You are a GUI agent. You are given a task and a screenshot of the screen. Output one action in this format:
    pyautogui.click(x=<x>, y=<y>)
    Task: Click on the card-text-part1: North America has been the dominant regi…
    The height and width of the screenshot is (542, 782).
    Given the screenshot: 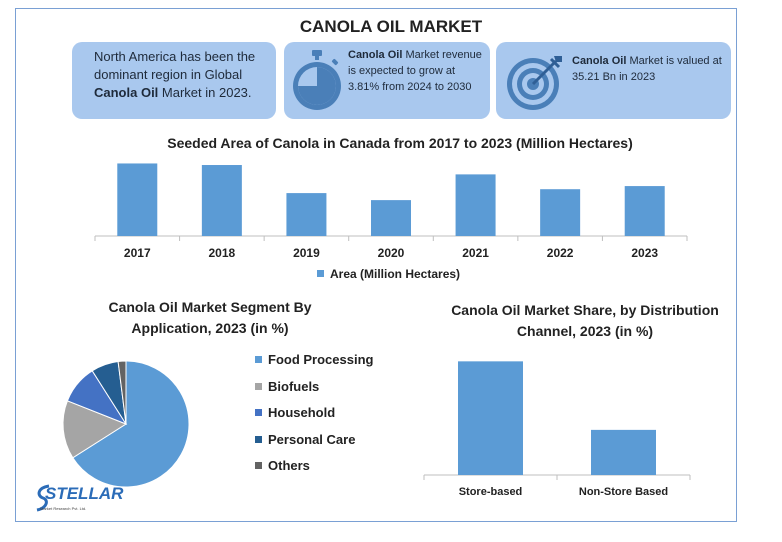 What is the action you would take?
    pyautogui.click(x=175, y=65)
    